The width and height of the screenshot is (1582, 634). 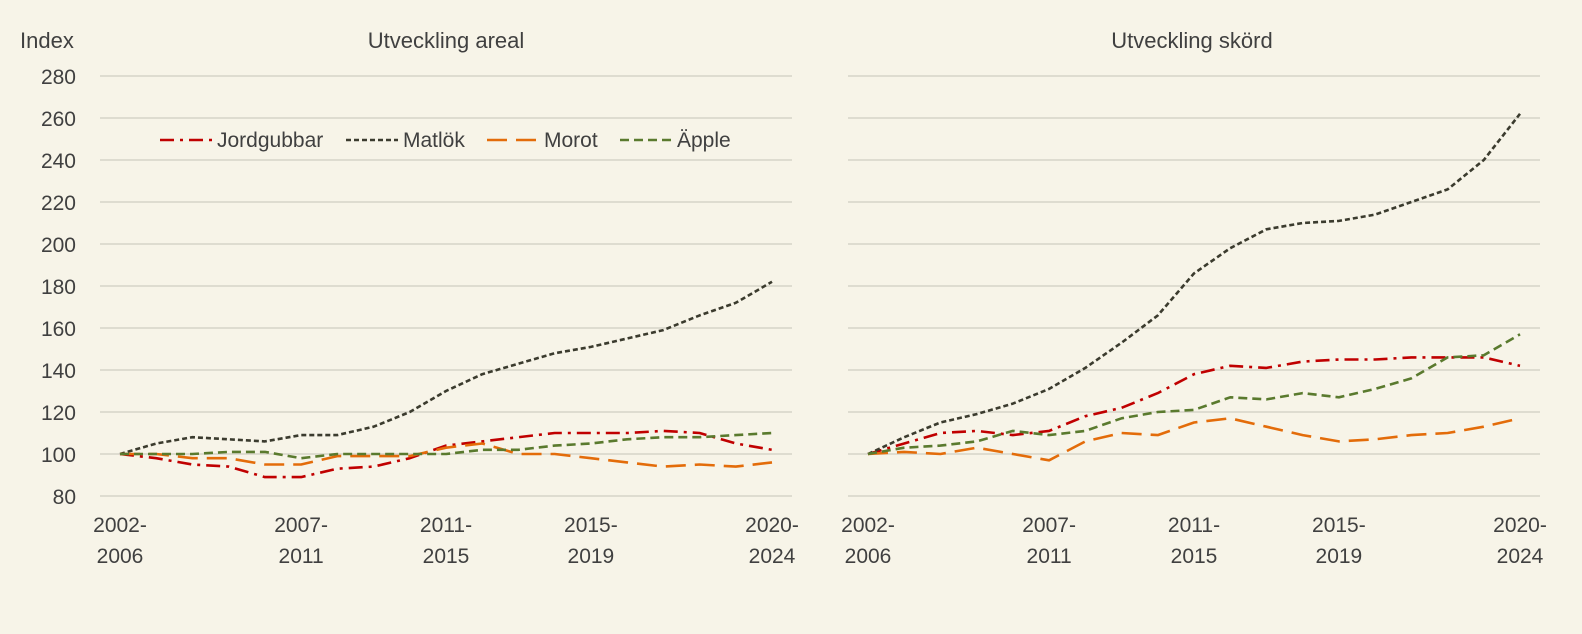 What do you see at coordinates (58, 119) in the screenshot?
I see `y-tick-label: 260` at bounding box center [58, 119].